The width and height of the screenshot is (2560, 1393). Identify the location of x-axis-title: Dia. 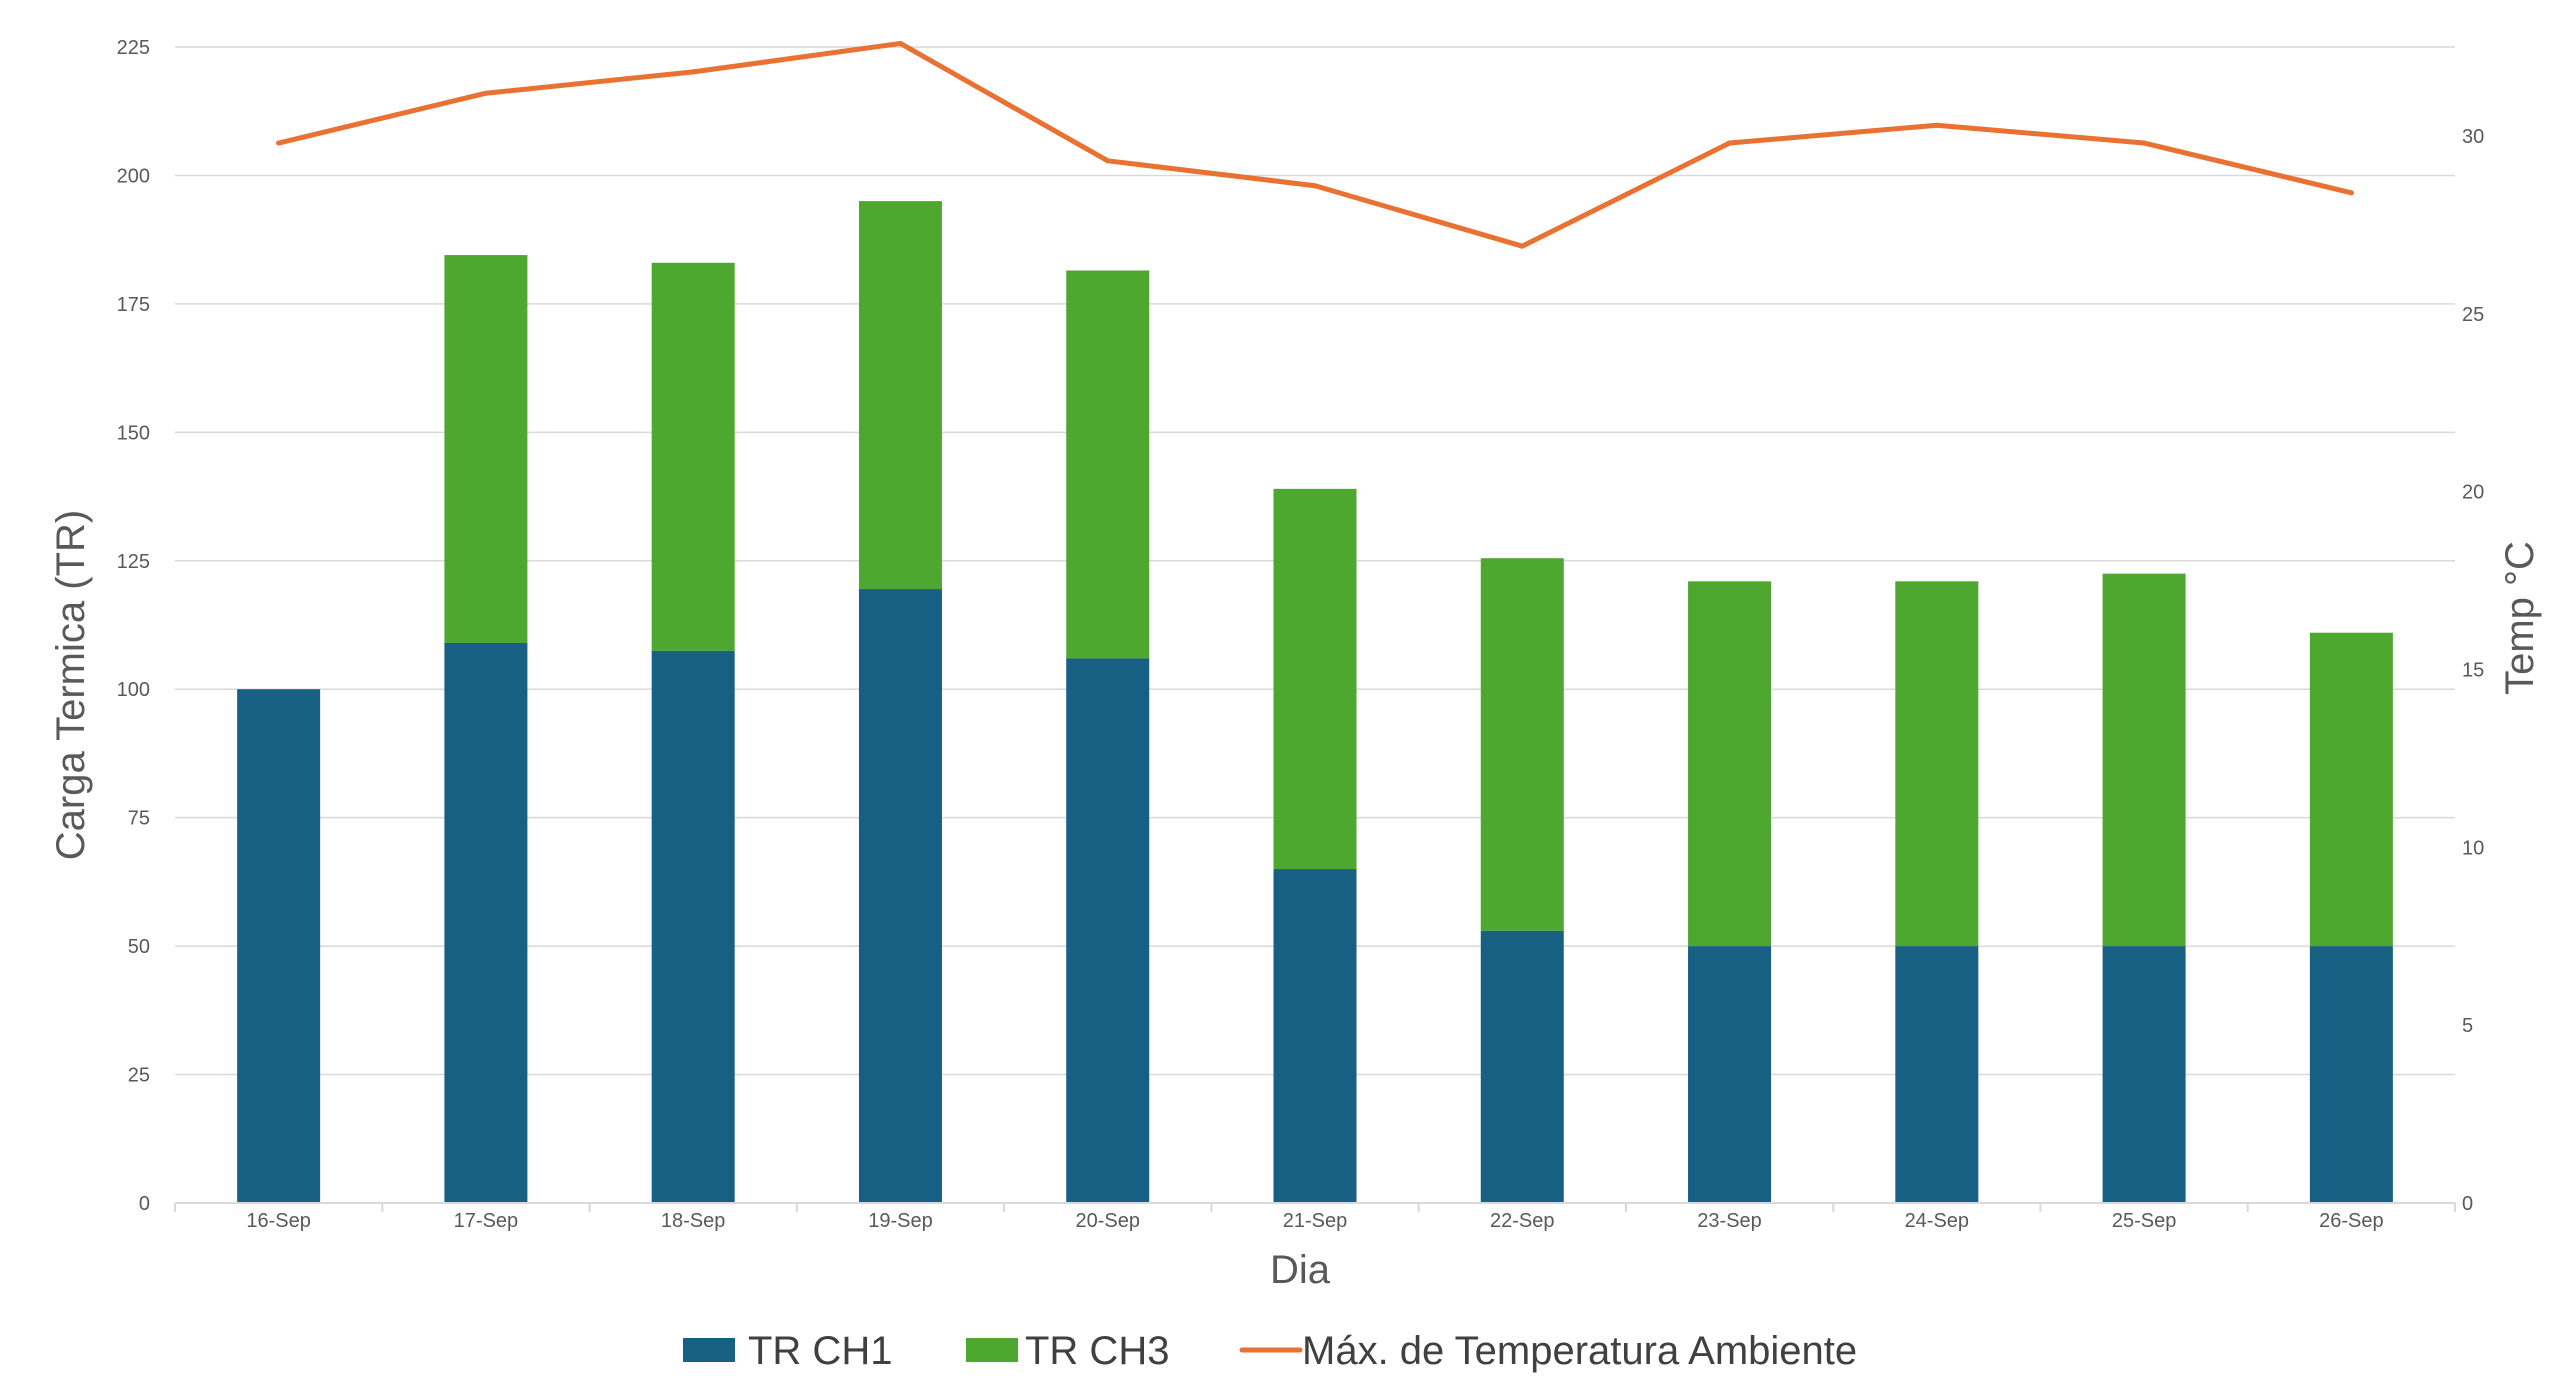
(1300, 1270).